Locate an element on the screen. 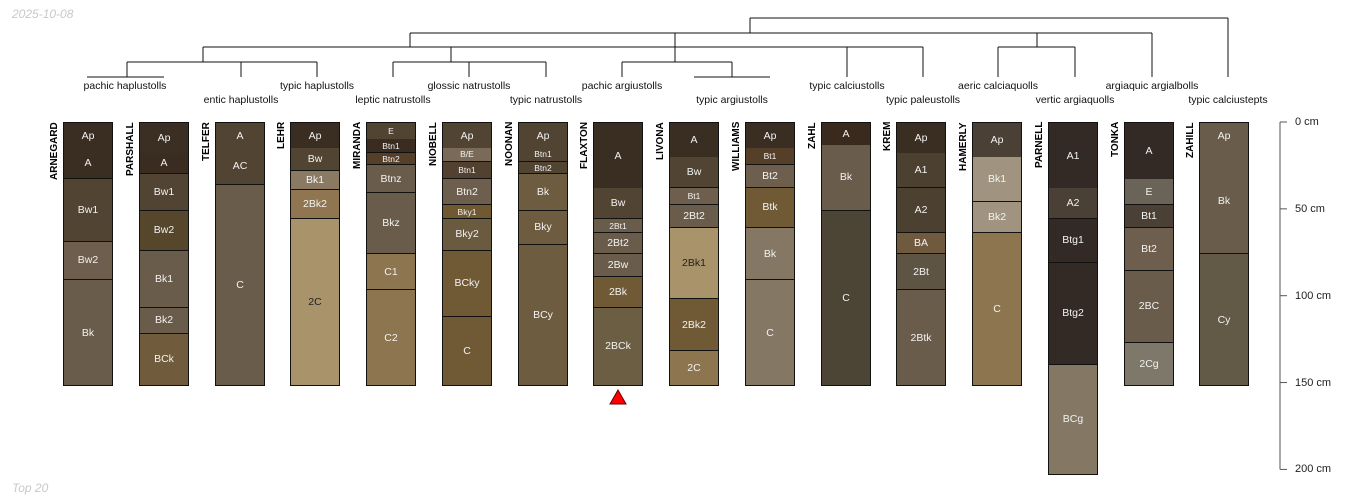 The width and height of the screenshot is (1350, 500). horizon: C1 is located at coordinates (391, 272).